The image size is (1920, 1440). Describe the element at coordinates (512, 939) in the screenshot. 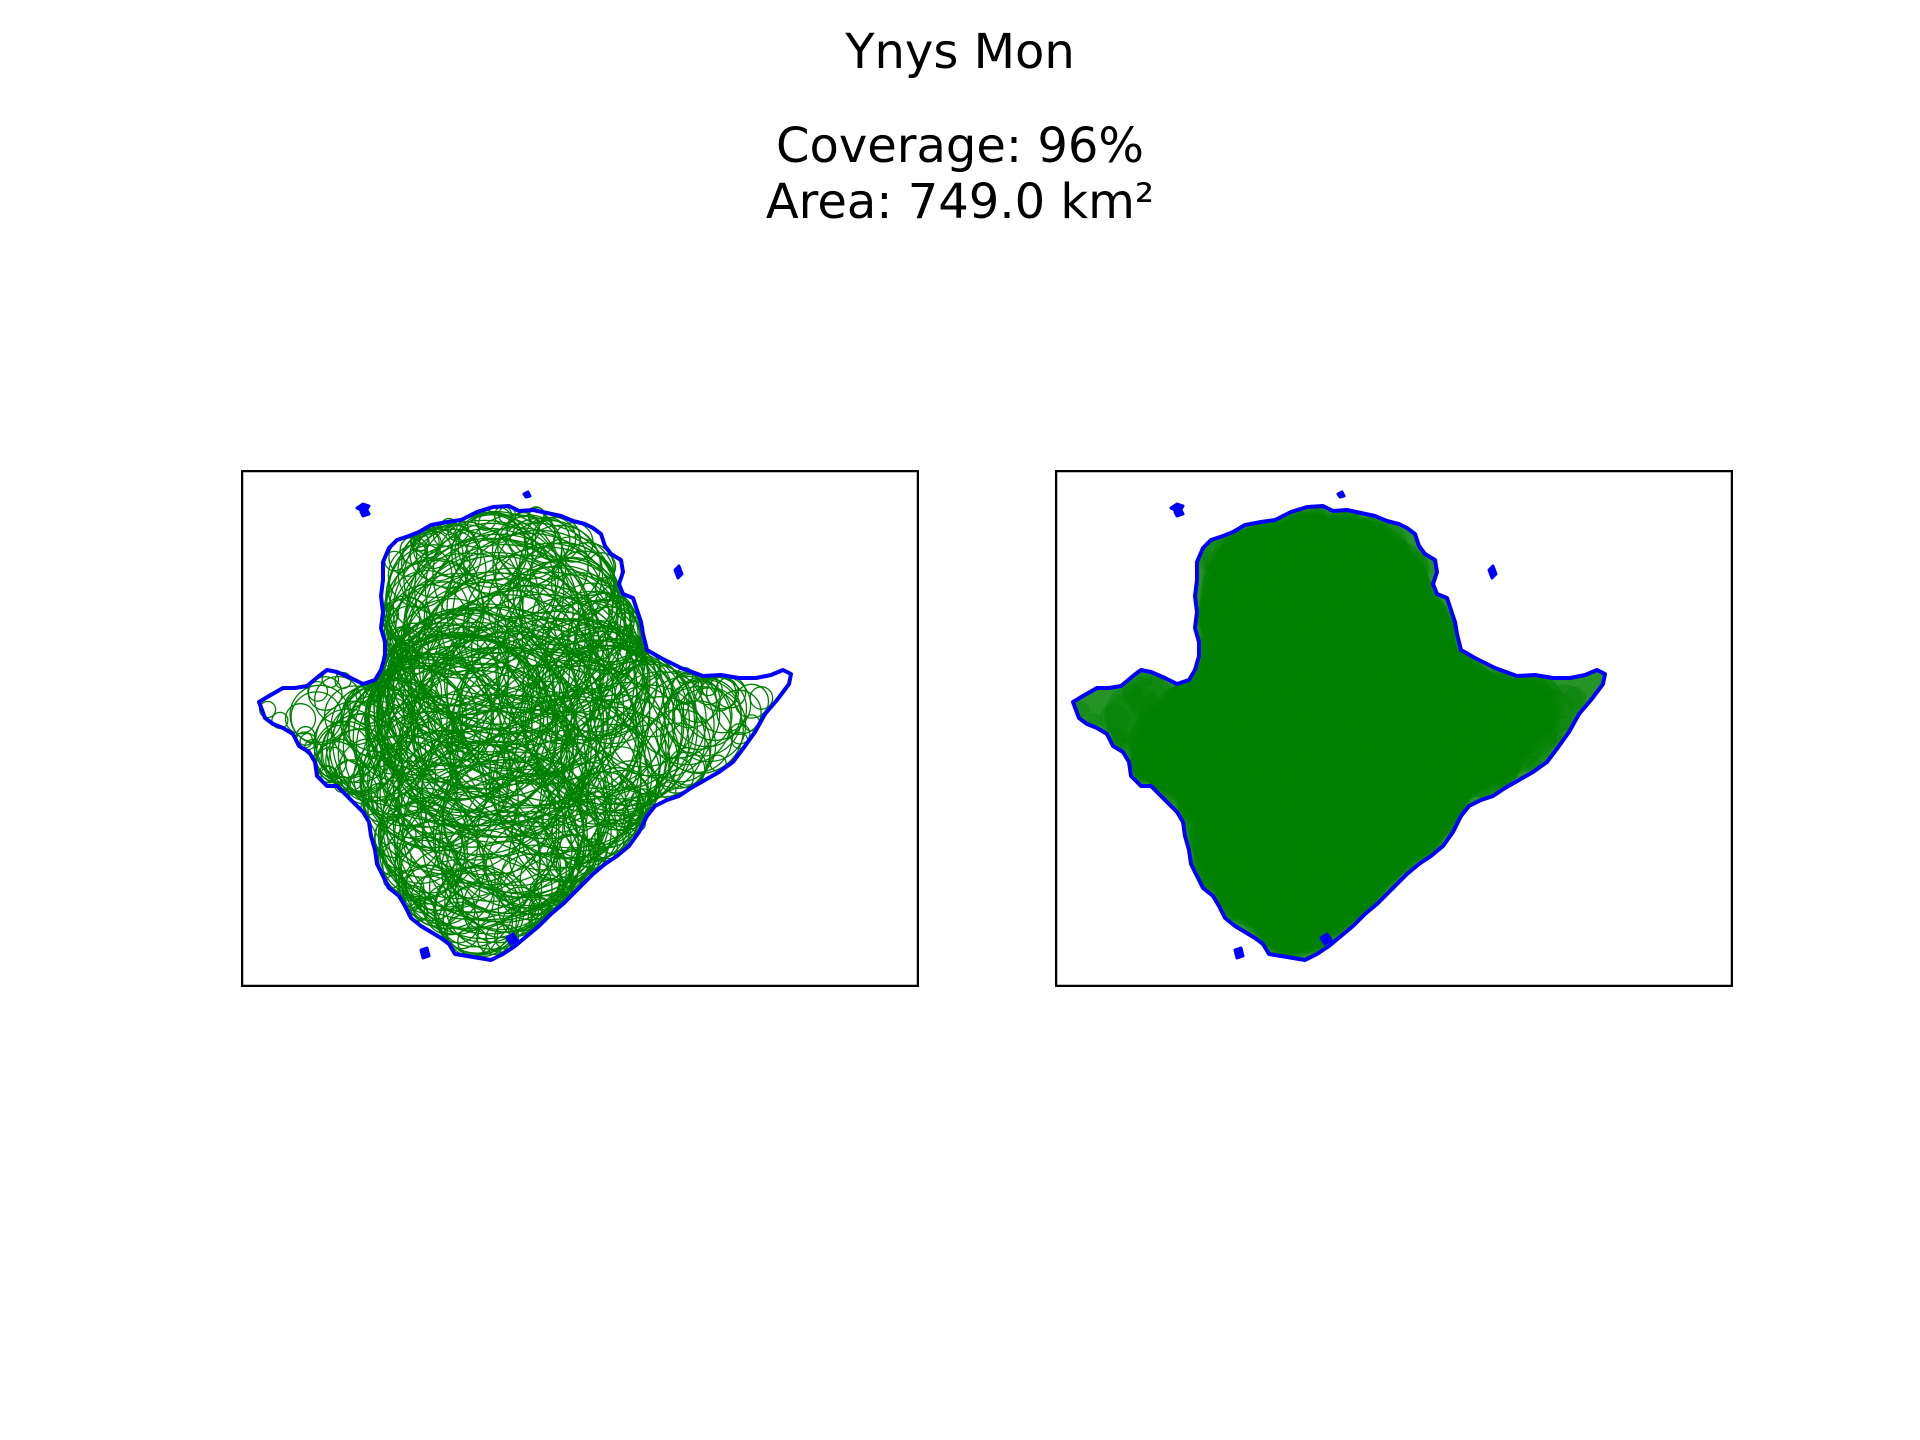

I see `islet-outline` at that location.